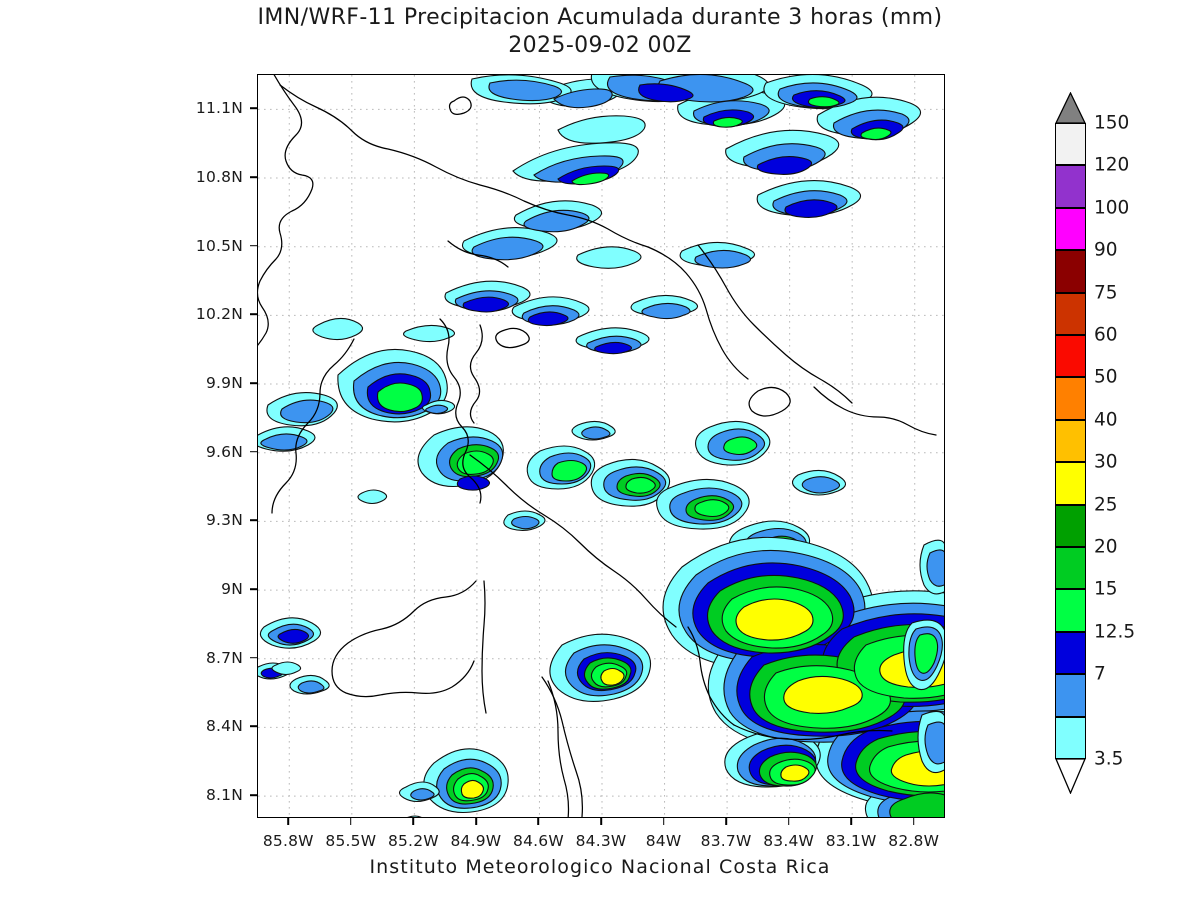  Describe the element at coordinates (1112, 208) in the screenshot. I see `colorbar-tick-label: 100` at that location.